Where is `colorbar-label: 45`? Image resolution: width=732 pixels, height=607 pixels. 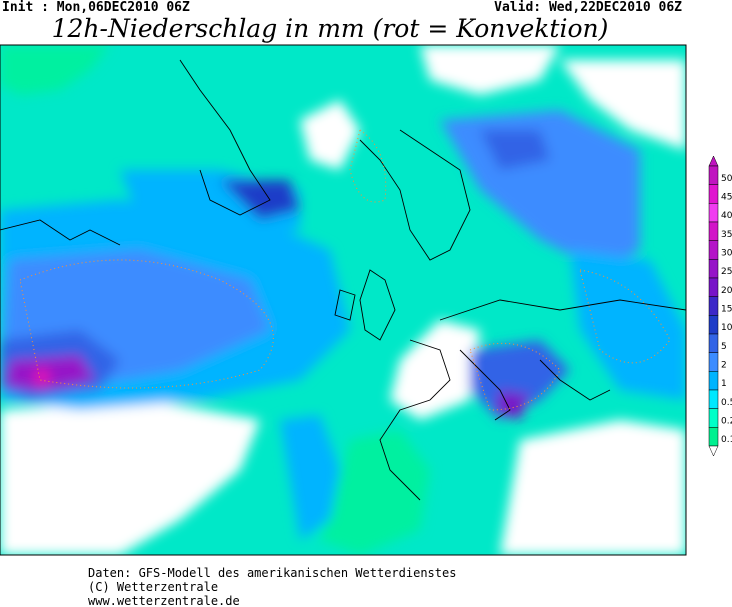
colorbar-label: 45 is located at coordinates (726, 198).